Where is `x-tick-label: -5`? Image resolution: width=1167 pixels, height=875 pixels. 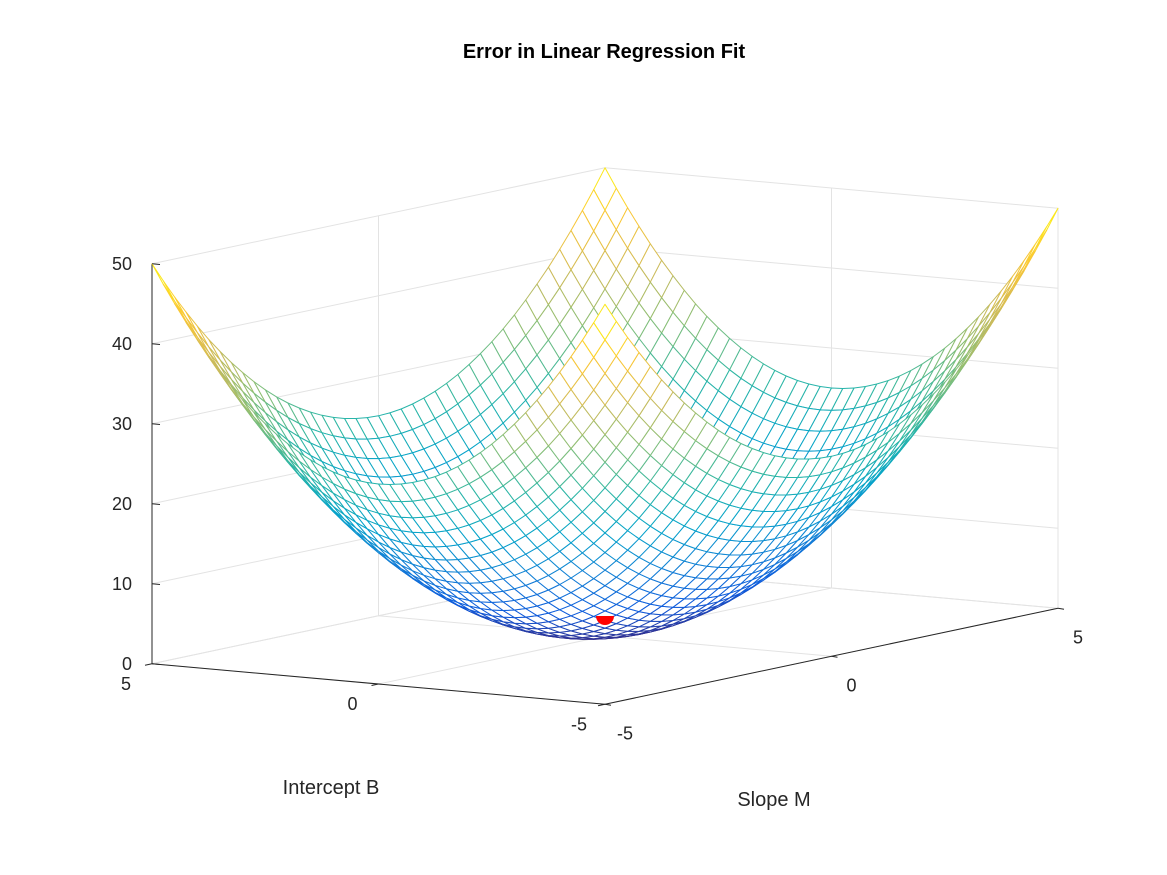
x-tick-label: -5 is located at coordinates (625, 733).